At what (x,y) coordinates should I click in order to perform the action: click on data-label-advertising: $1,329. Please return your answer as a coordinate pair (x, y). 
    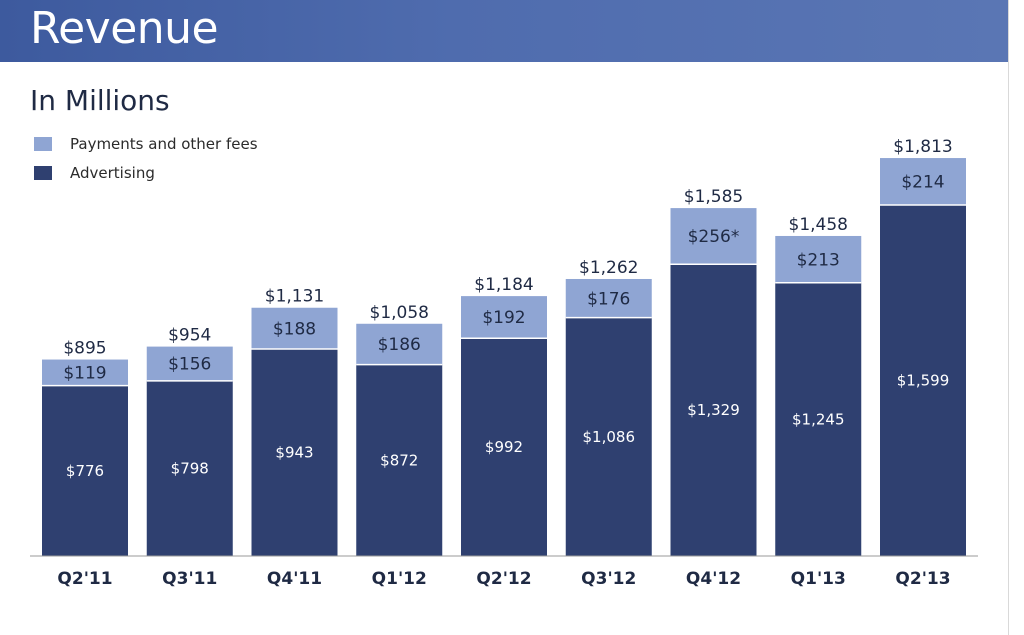
    Looking at the image, I should click on (713, 410).